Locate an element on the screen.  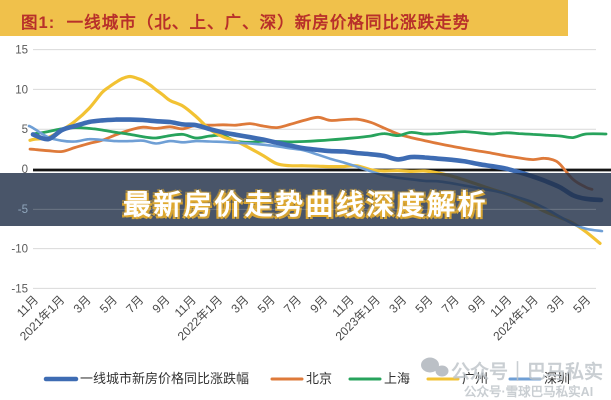
svg-text: 0 is located at coordinates (25, 170).